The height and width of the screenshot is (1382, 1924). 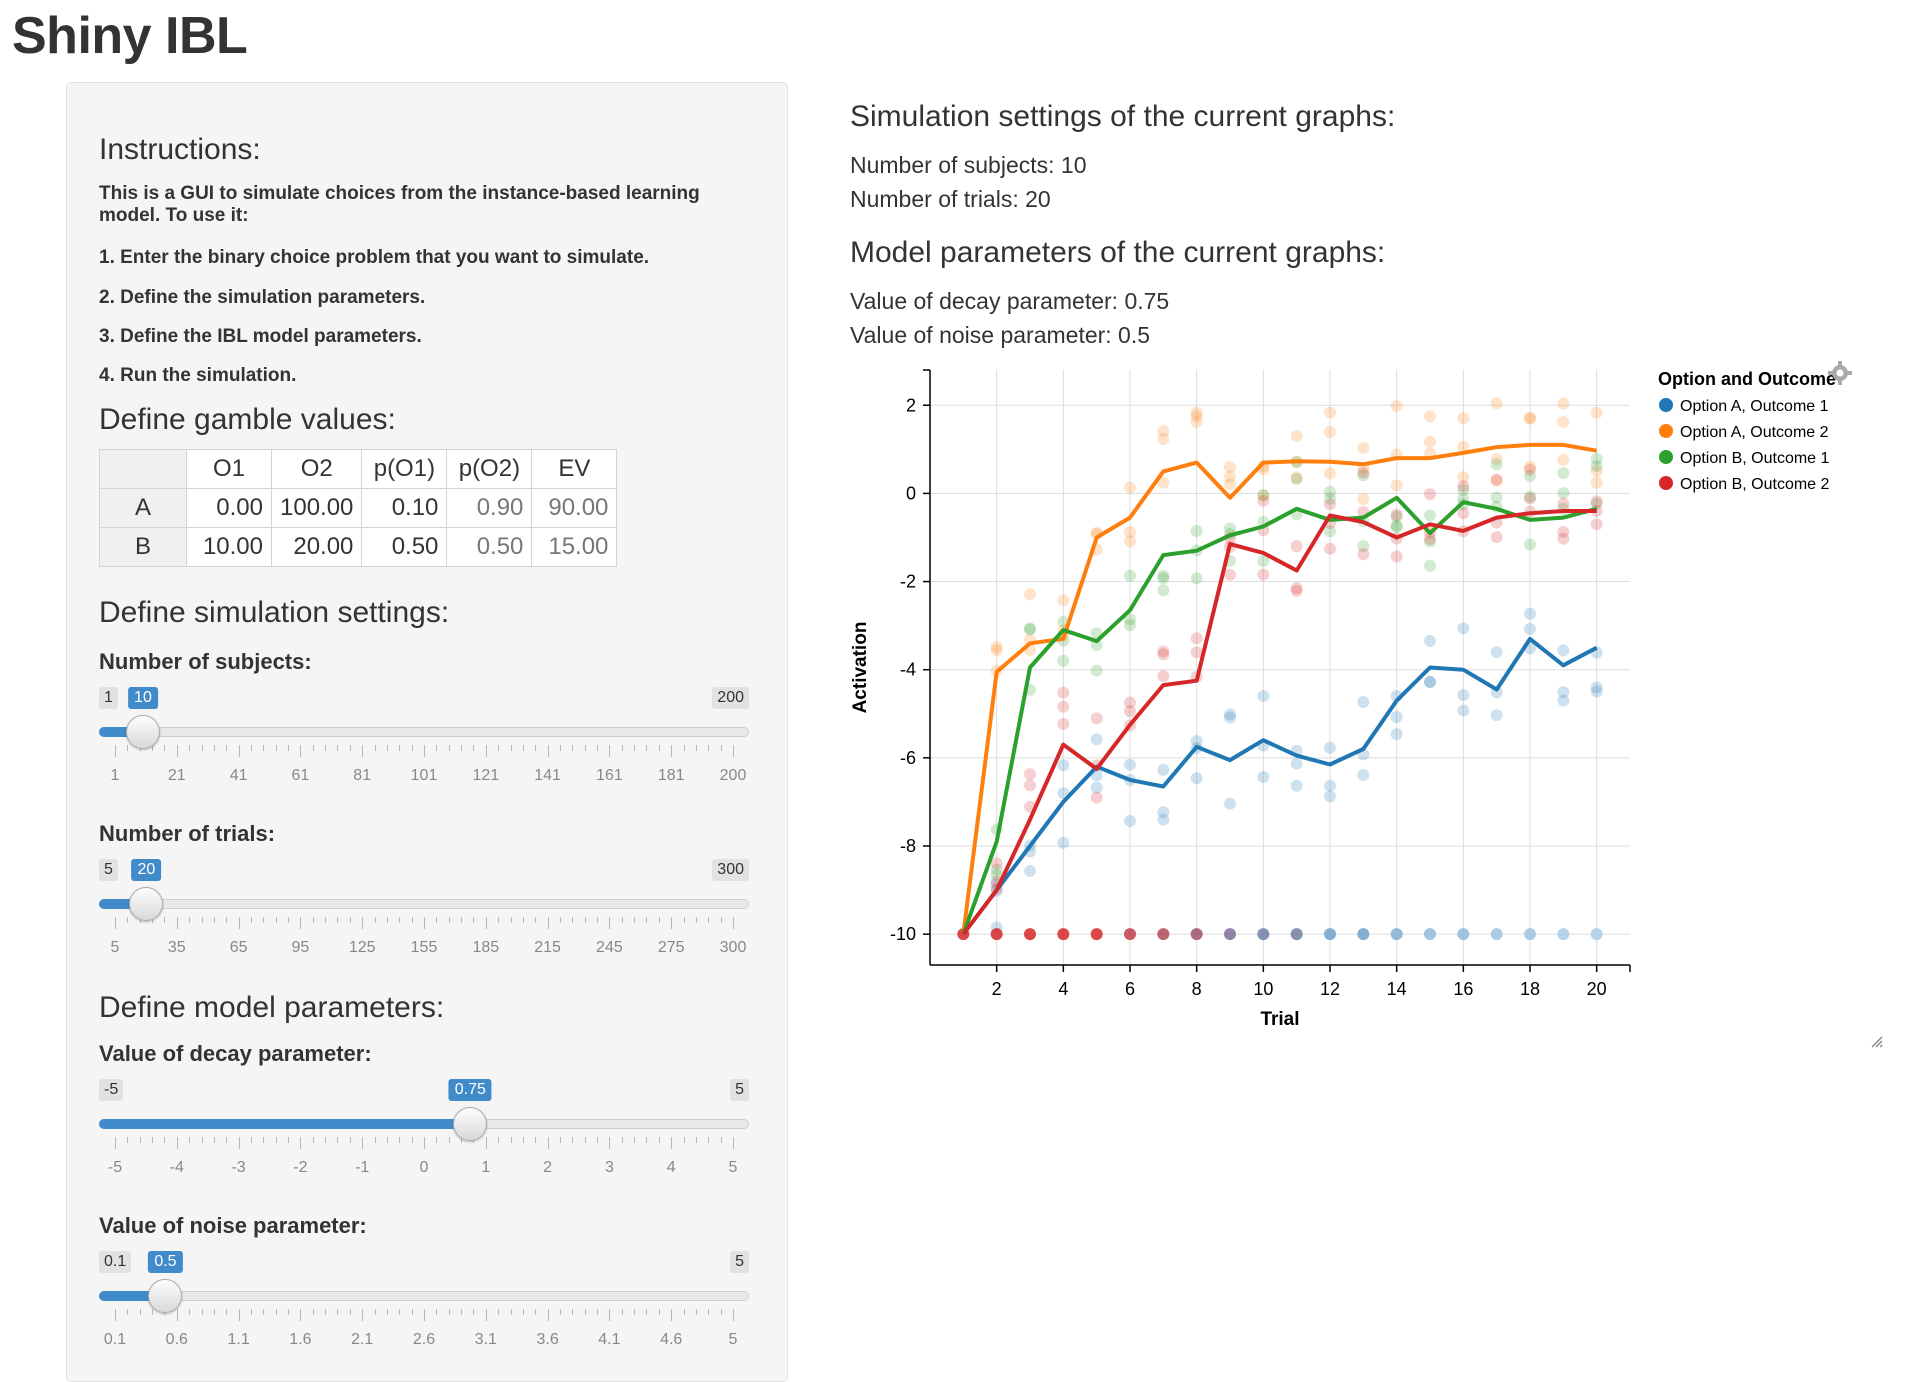 What do you see at coordinates (362, 947) in the screenshot?
I see `slider-tick-label: 125` at bounding box center [362, 947].